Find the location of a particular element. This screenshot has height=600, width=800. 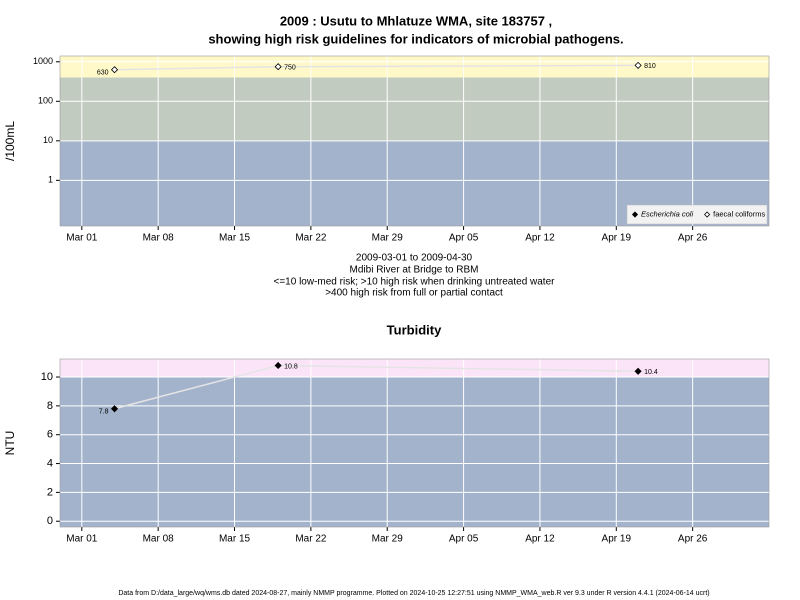

value-label: 7.8 is located at coordinates (104, 412).